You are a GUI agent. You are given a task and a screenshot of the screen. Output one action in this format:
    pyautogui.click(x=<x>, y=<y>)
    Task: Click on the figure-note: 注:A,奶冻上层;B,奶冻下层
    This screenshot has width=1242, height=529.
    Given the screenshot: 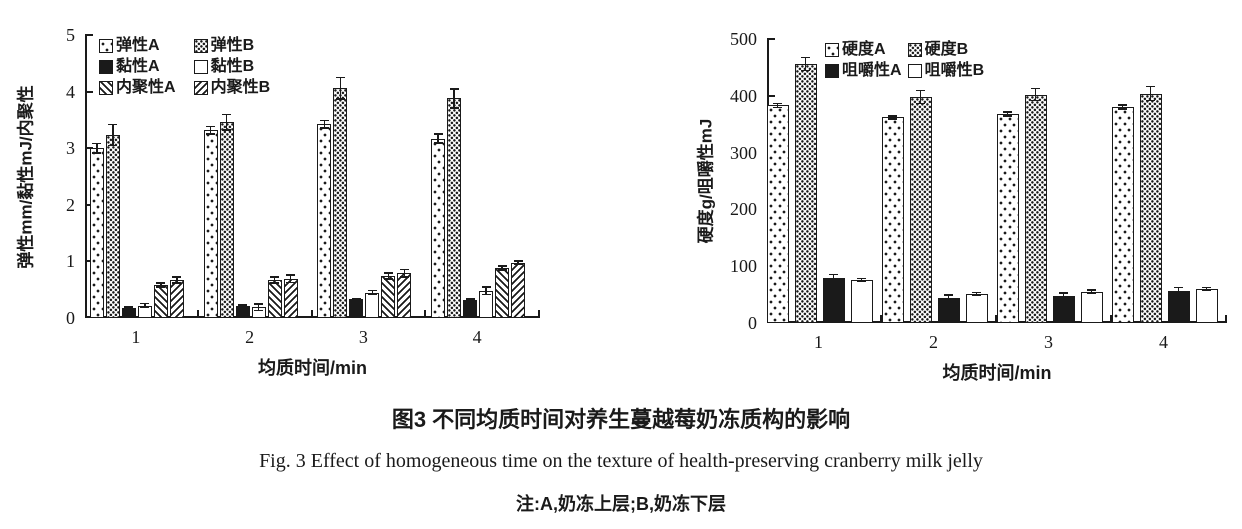 What is the action you would take?
    pyautogui.click(x=621, y=504)
    